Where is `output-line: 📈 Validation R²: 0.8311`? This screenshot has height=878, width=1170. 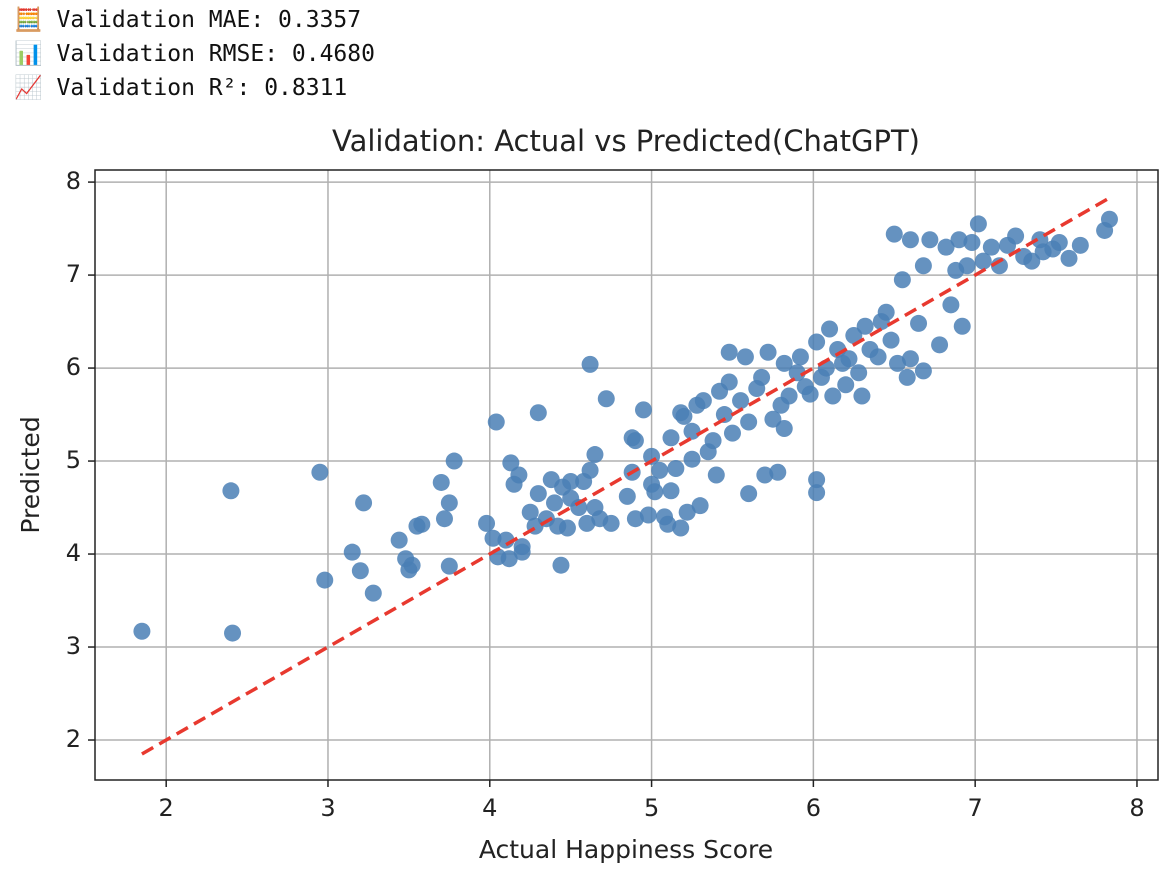
output-line: 📈 Validation R²: 0.8311 is located at coordinates (181, 88).